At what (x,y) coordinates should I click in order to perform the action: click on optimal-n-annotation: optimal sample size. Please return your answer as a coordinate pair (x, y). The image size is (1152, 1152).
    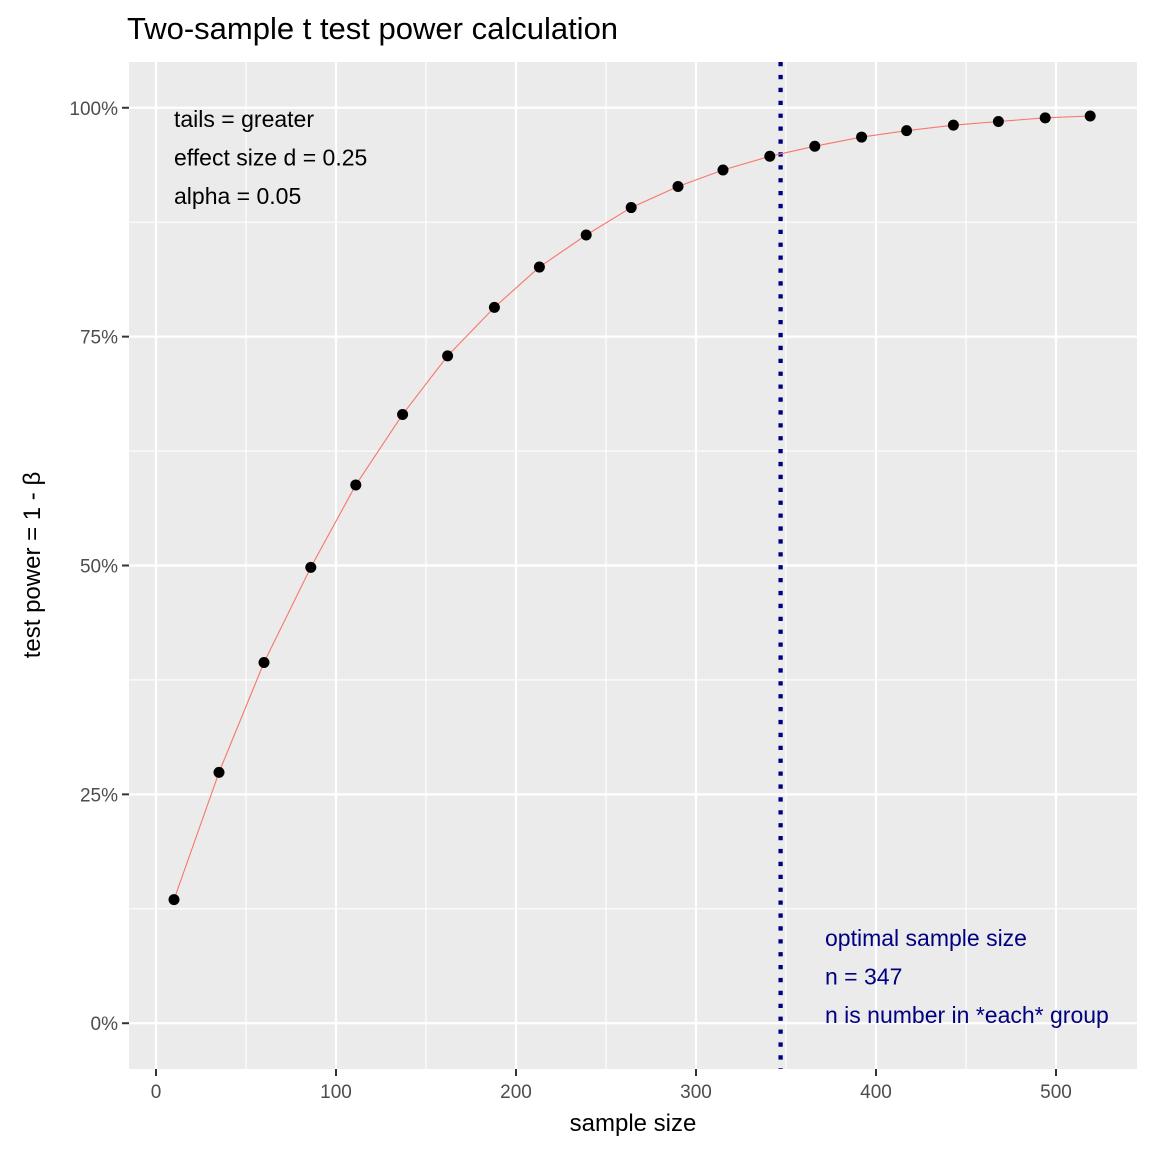
    Looking at the image, I should click on (926, 938).